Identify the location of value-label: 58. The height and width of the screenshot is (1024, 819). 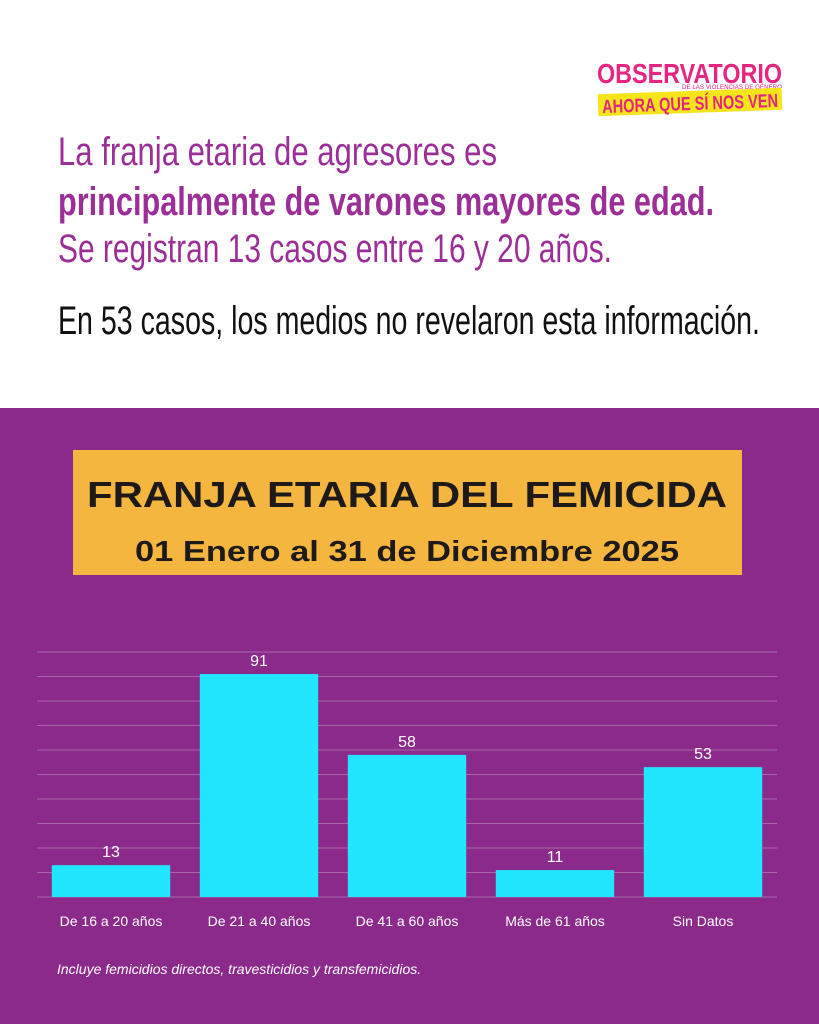
(407, 742).